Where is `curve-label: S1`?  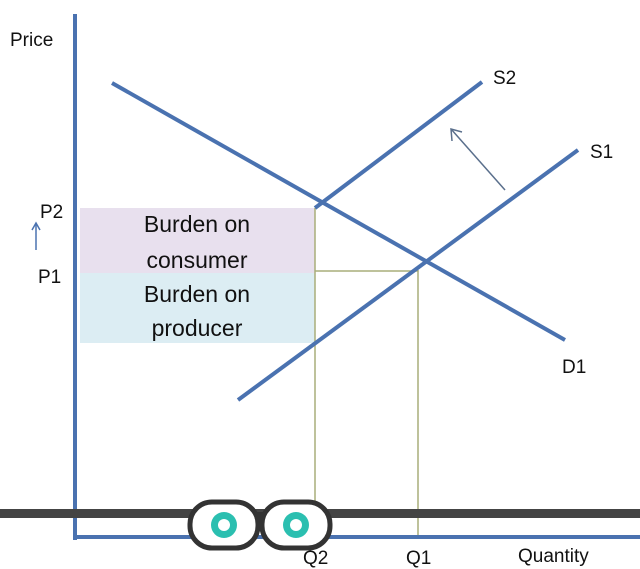
curve-label: S1 is located at coordinates (601, 152).